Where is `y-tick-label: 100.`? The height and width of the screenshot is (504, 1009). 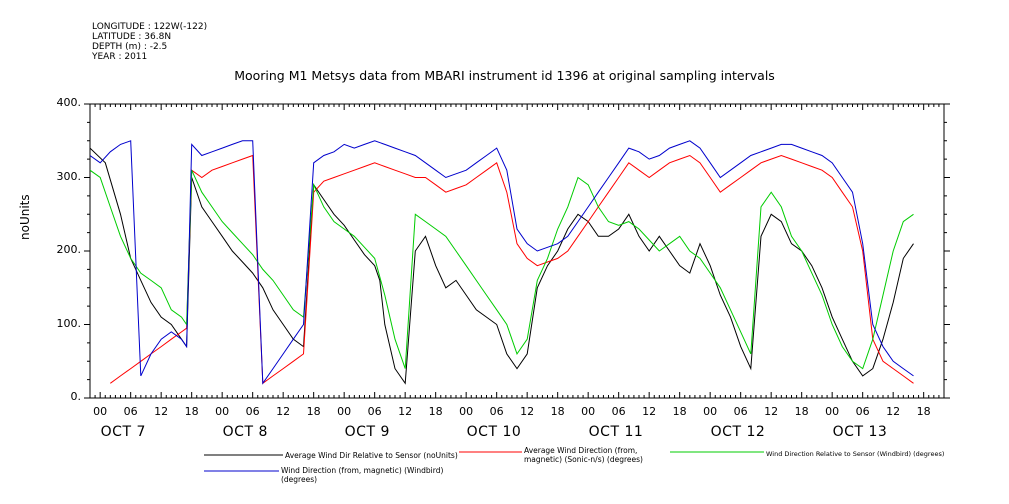
y-tick-label: 100. is located at coordinates (69, 323).